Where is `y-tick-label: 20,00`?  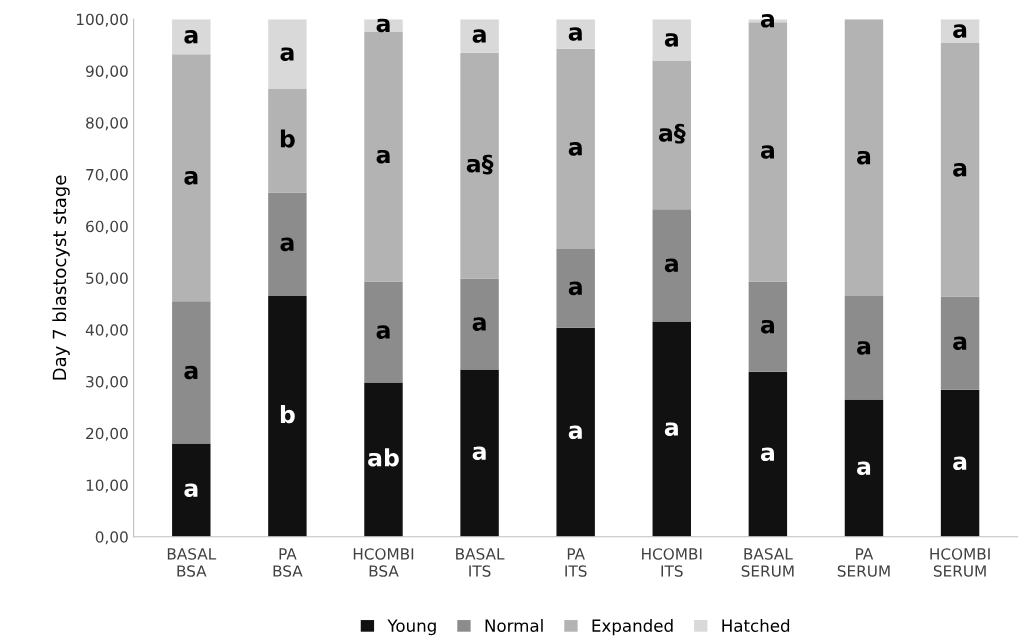
y-tick-label: 20,00 is located at coordinates (107, 434).